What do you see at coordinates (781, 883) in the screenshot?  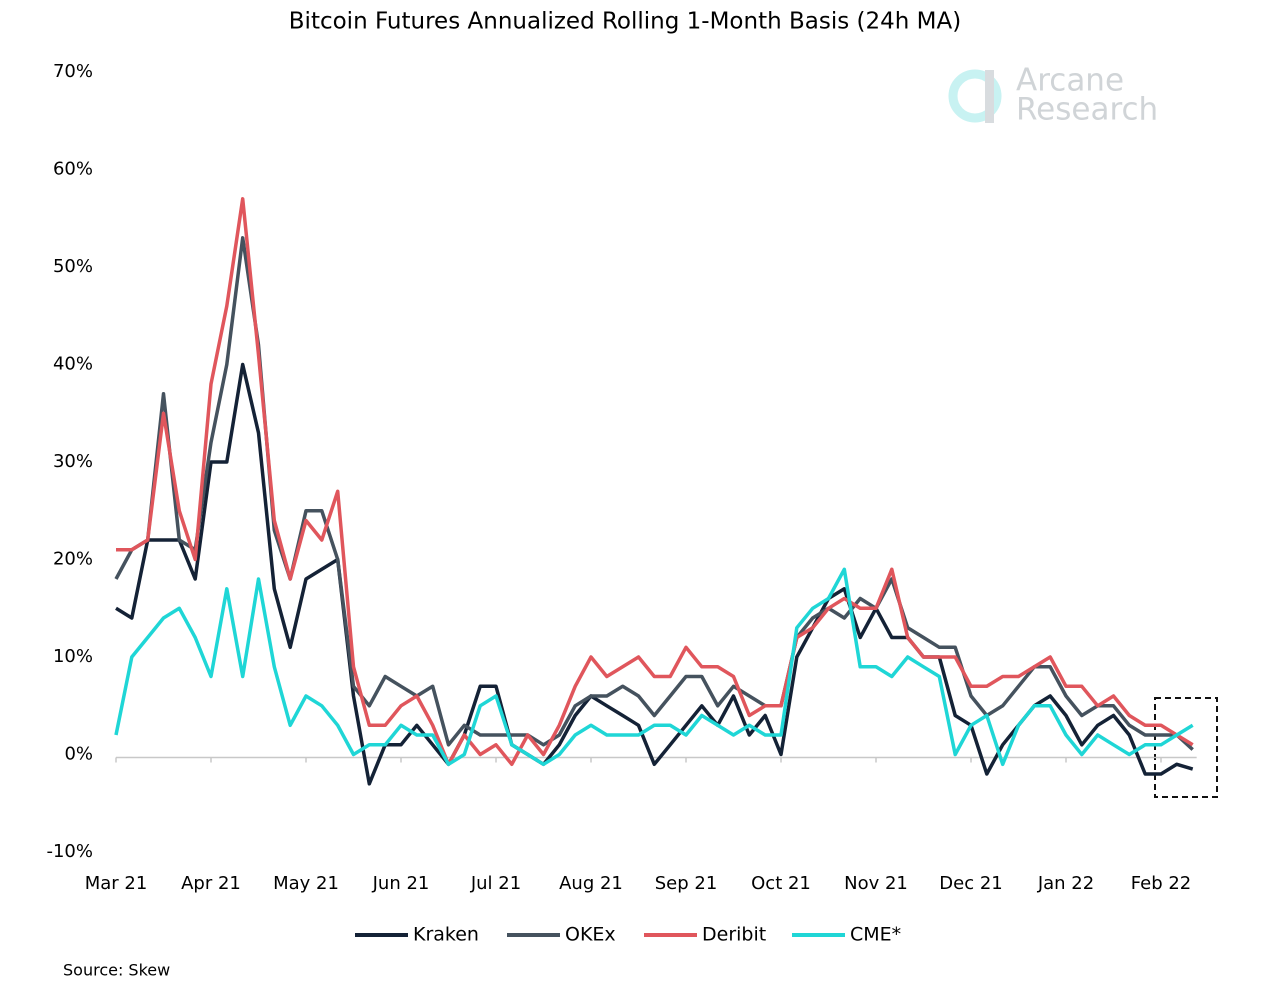 I see `x-tick-label: Oct 21` at bounding box center [781, 883].